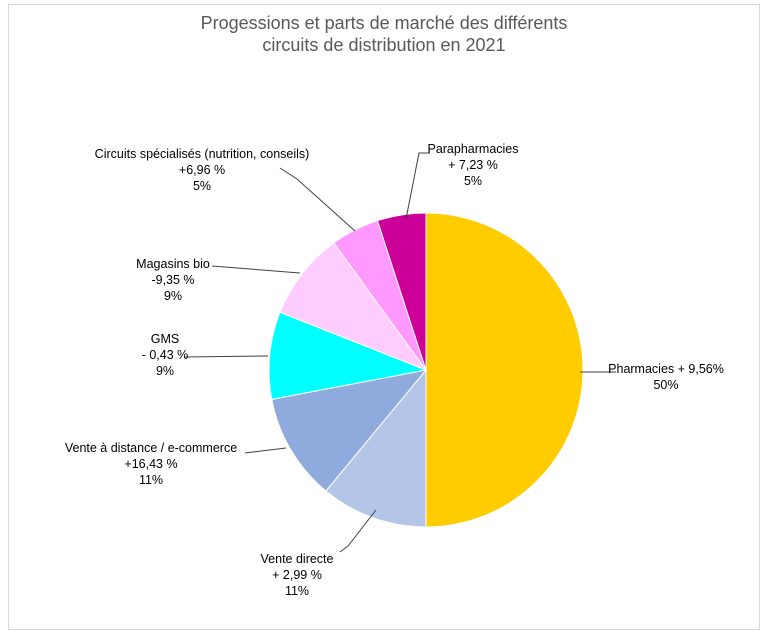 This screenshot has width=768, height=638. I want to click on data-label-1-line-1: Pharmacies + 9,56%, so click(666, 369).